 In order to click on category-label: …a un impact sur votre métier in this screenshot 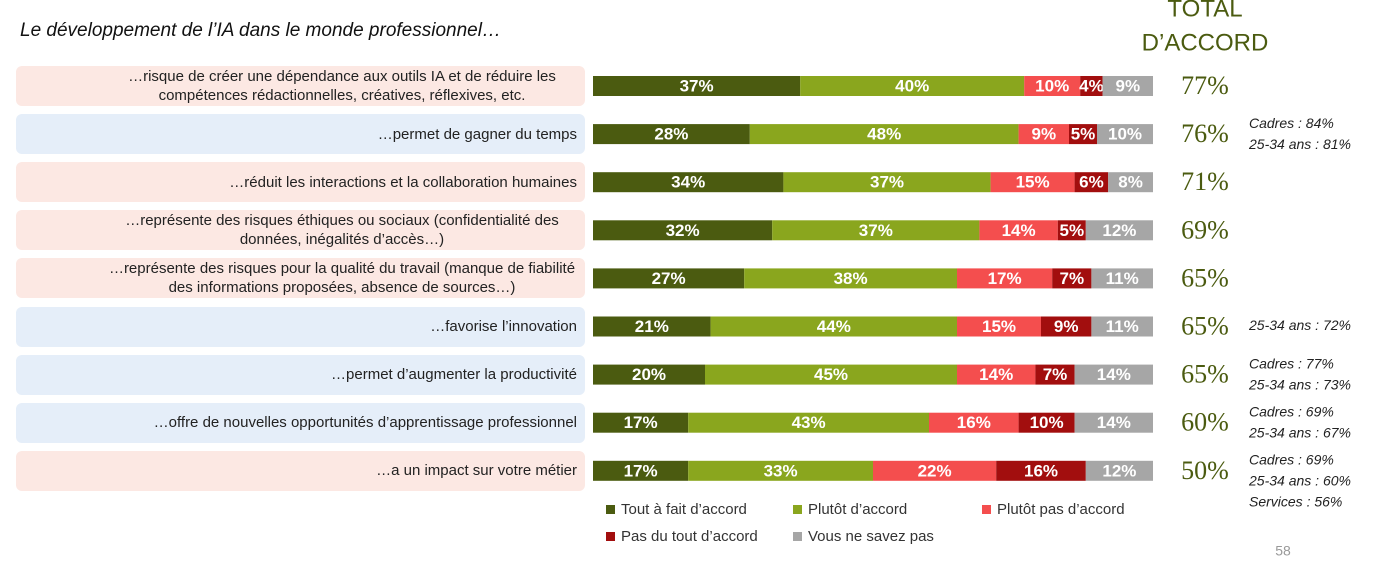, I will do `click(476, 471)`.